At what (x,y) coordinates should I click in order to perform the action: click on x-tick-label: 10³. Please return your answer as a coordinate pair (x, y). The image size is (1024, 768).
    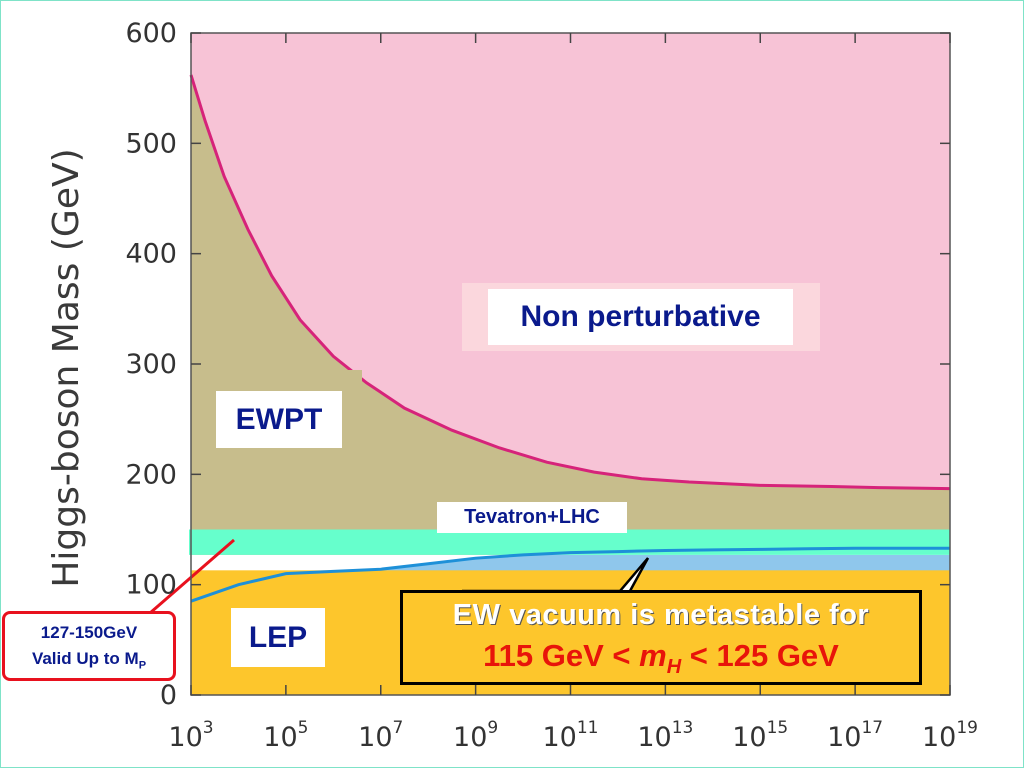
    Looking at the image, I should click on (190, 735).